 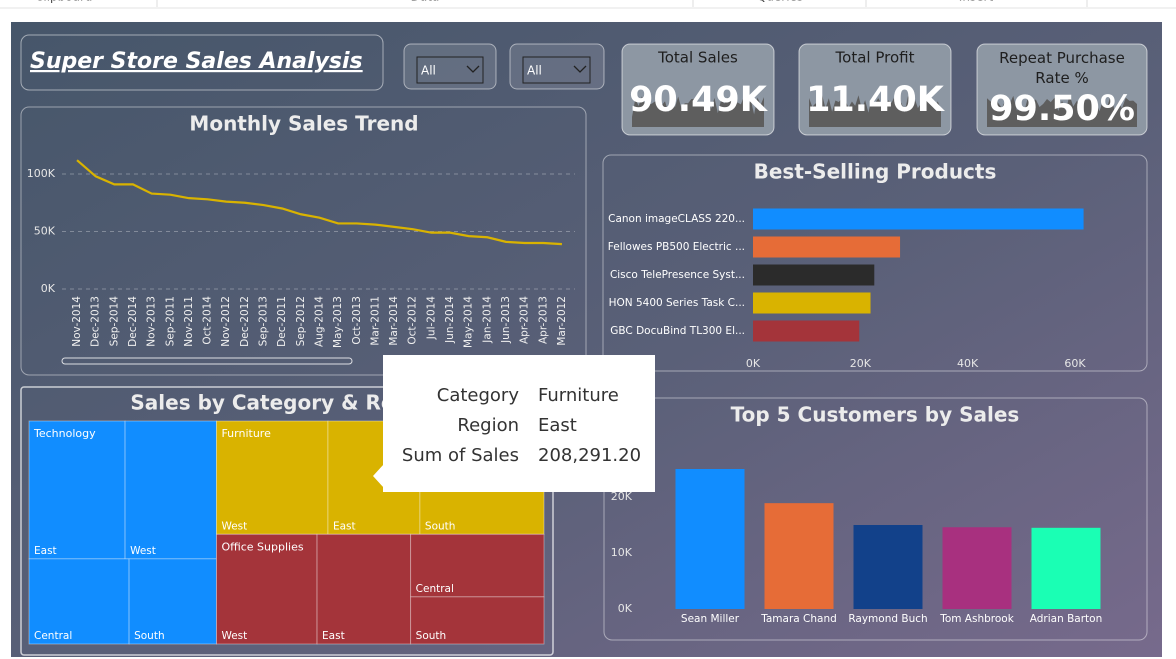 I want to click on x-tick-label: Nov-2011, so click(x=189, y=321).